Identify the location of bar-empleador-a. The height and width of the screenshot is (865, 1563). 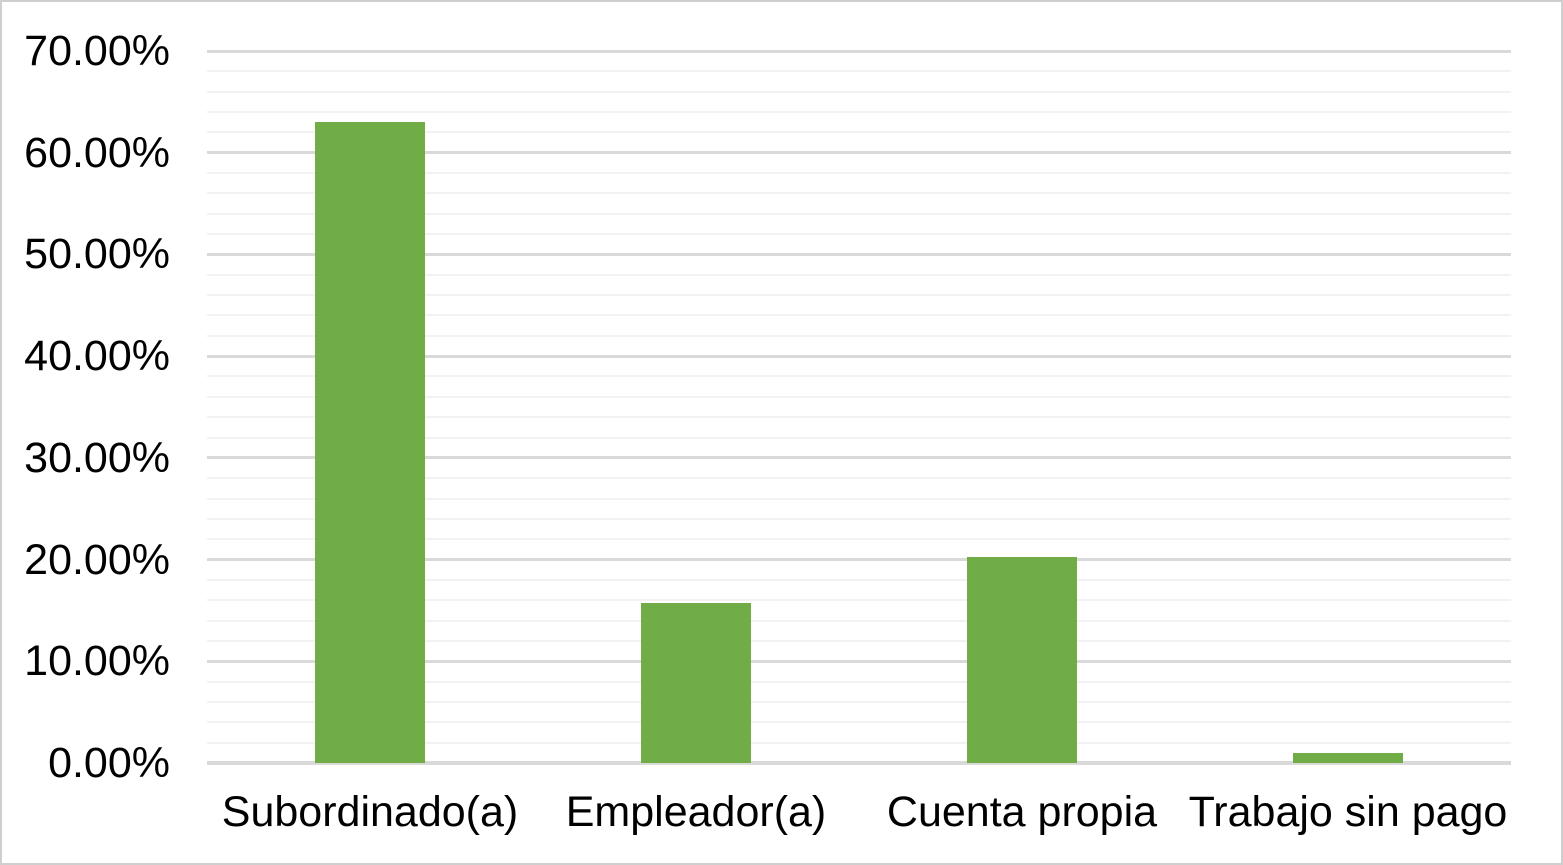
(696, 683).